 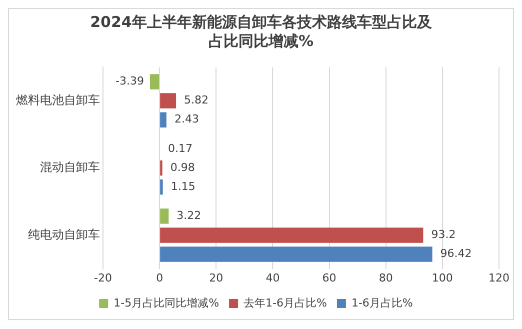 What do you see at coordinates (499, 277) in the screenshot?
I see `x-tick-label: 120` at bounding box center [499, 277].